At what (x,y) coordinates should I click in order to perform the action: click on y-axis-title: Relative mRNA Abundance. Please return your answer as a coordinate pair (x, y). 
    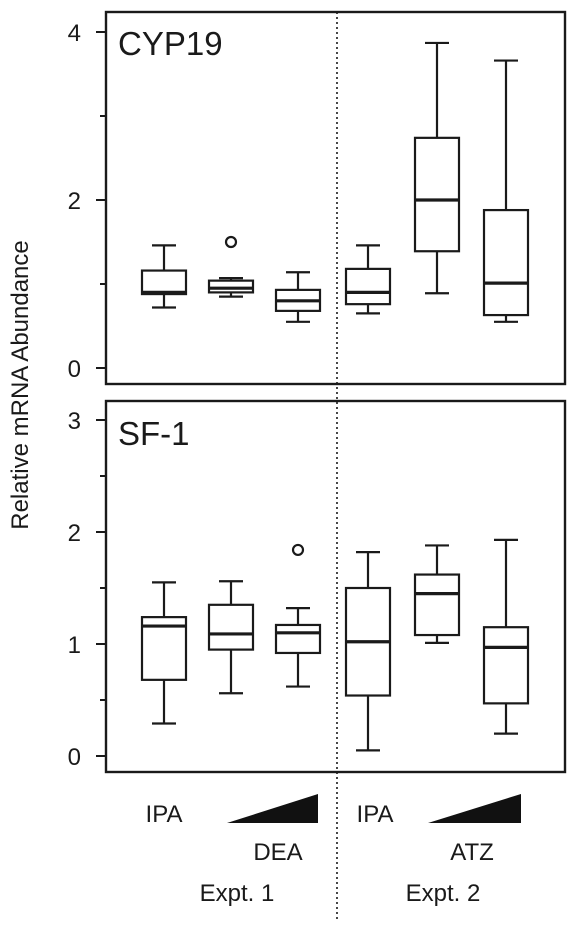
    Looking at the image, I should click on (20, 385).